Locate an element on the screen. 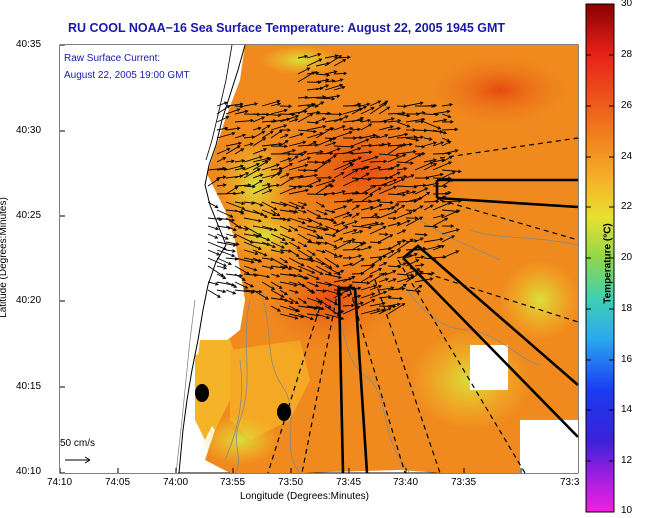  y-tick-label: 40:20 is located at coordinates (29, 300).